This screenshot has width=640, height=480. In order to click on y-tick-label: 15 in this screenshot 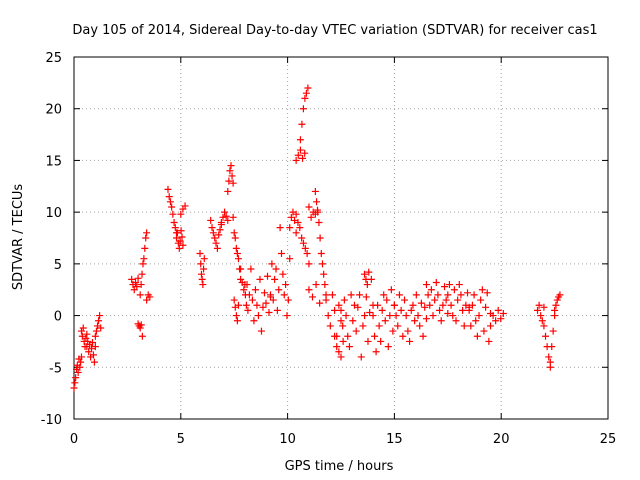, I will do `click(53, 161)`.